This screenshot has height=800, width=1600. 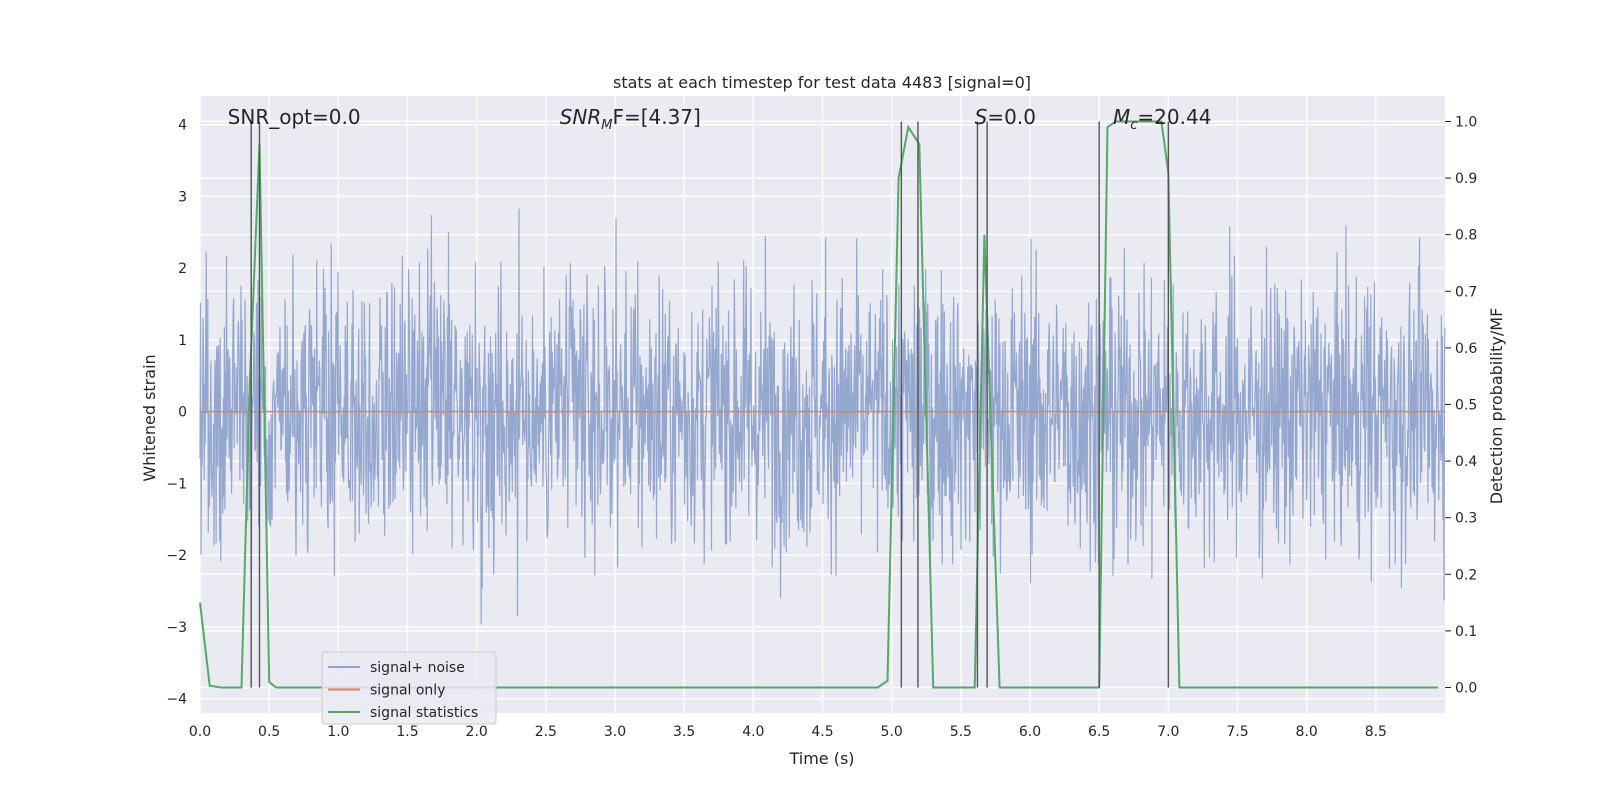 I want to click on annotation-1: SNR_opt=0.0, so click(x=294, y=117).